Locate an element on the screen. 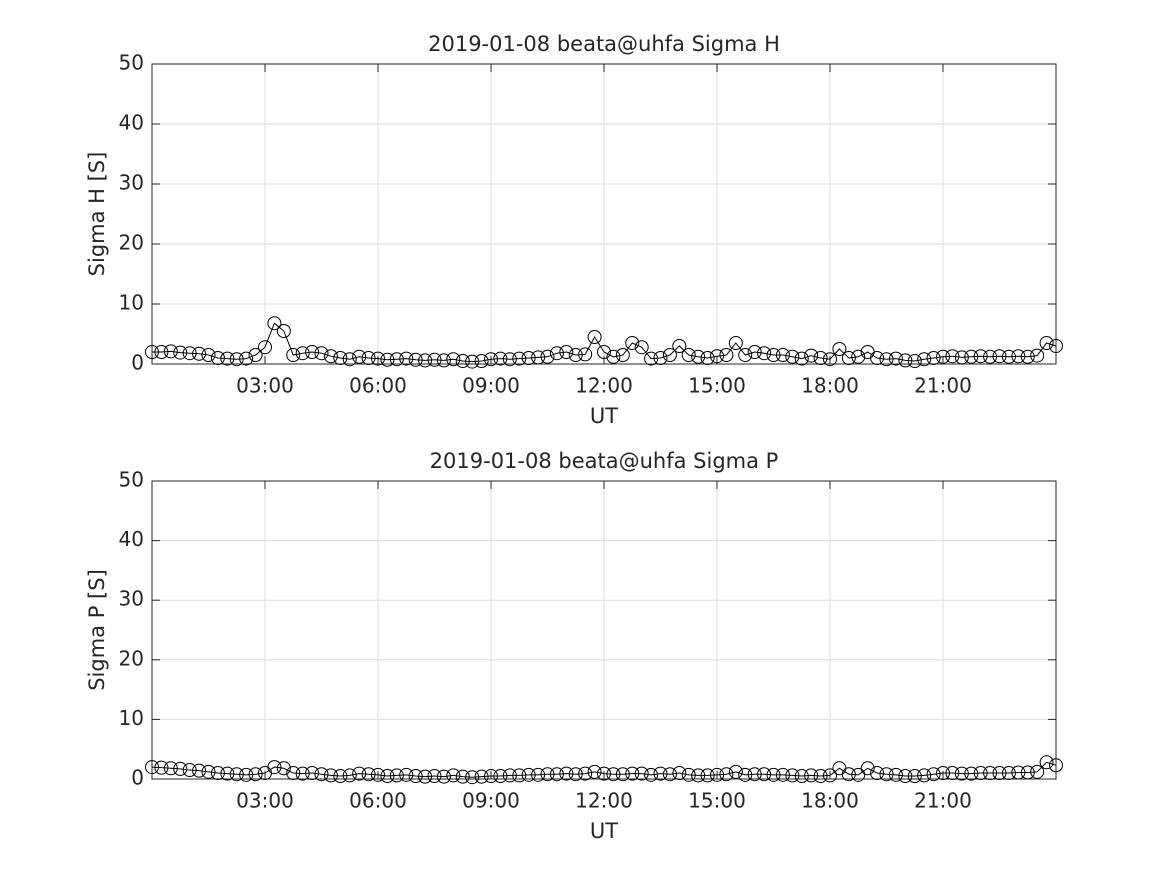 This screenshot has width=1167, height=875. y-tick-label: 50 is located at coordinates (131, 480).